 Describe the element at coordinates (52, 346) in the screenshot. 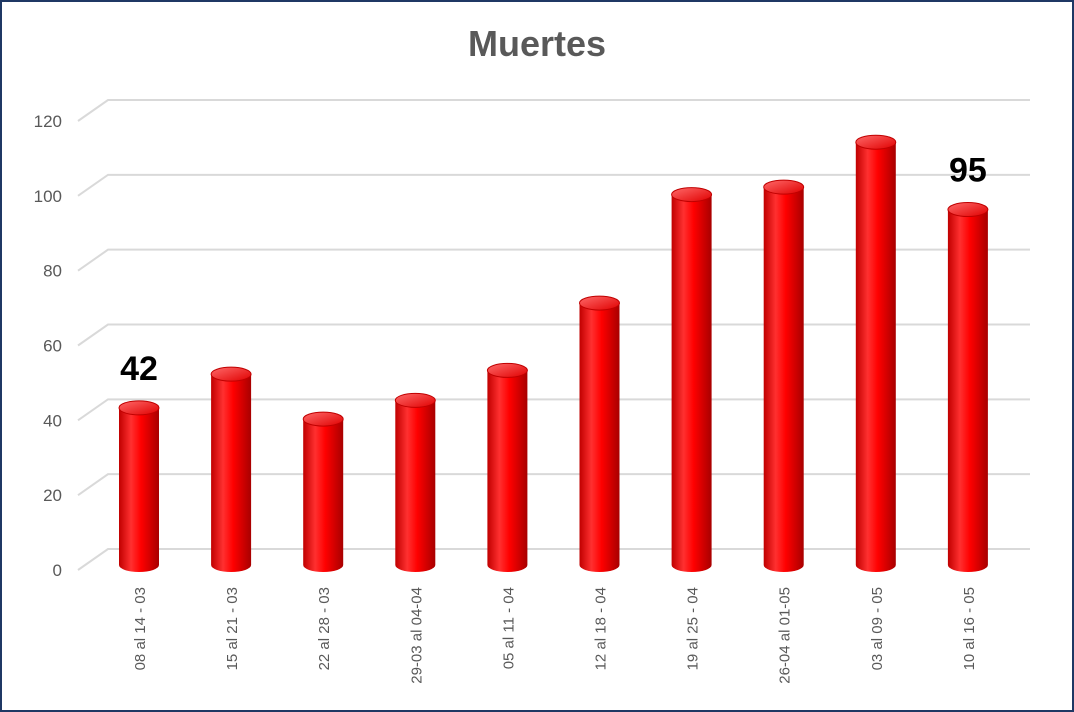

I see `y-tick-label: 60` at that location.